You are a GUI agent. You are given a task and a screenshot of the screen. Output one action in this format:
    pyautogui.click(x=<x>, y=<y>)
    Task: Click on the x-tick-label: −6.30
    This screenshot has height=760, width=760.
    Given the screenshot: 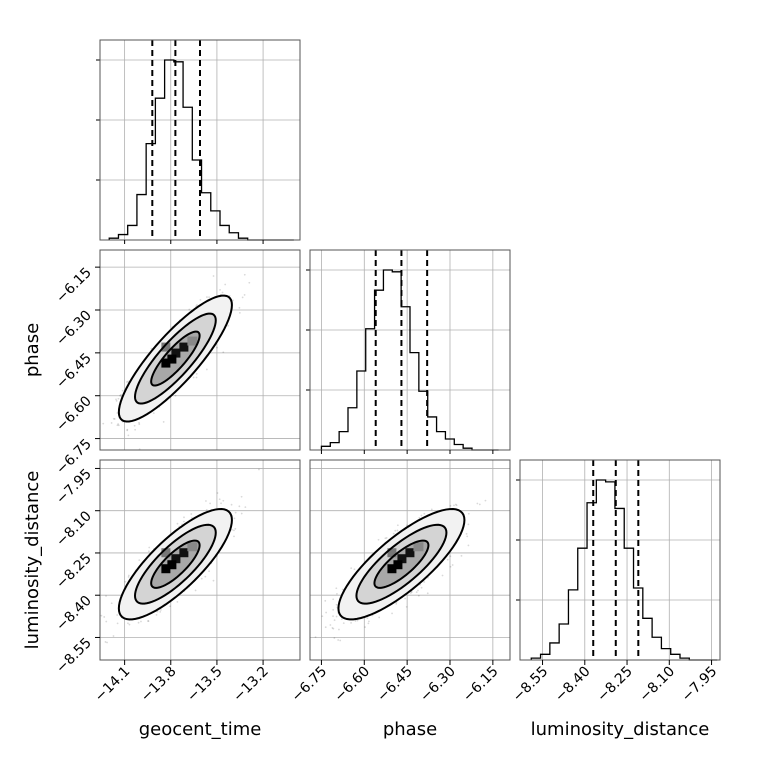 What is the action you would take?
    pyautogui.click(x=438, y=685)
    